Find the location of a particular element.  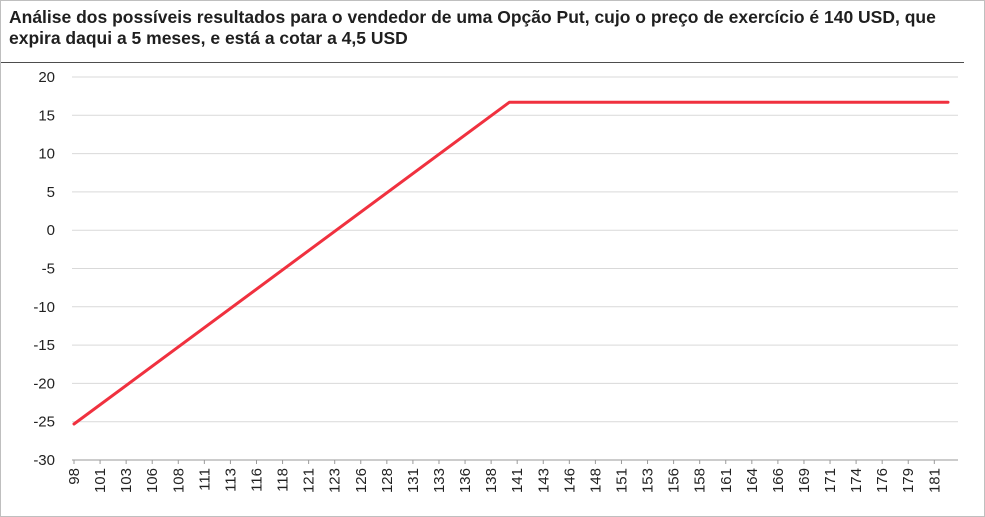

x-tick-label: 106 is located at coordinates (152, 480).